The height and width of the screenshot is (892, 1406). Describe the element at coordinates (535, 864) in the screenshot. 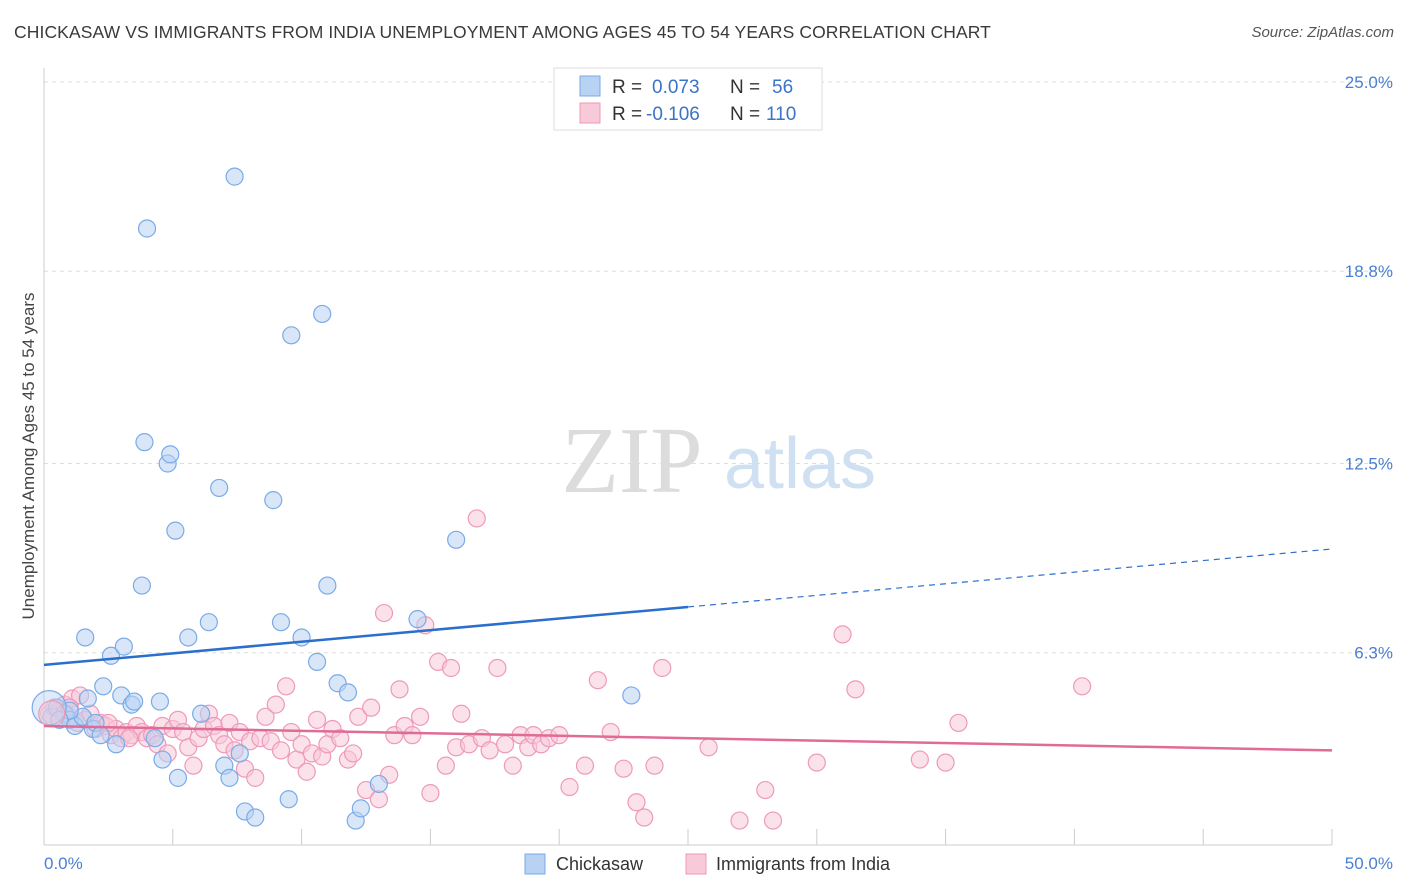

I see `bottom-legend-swatch-chickasaw` at that location.